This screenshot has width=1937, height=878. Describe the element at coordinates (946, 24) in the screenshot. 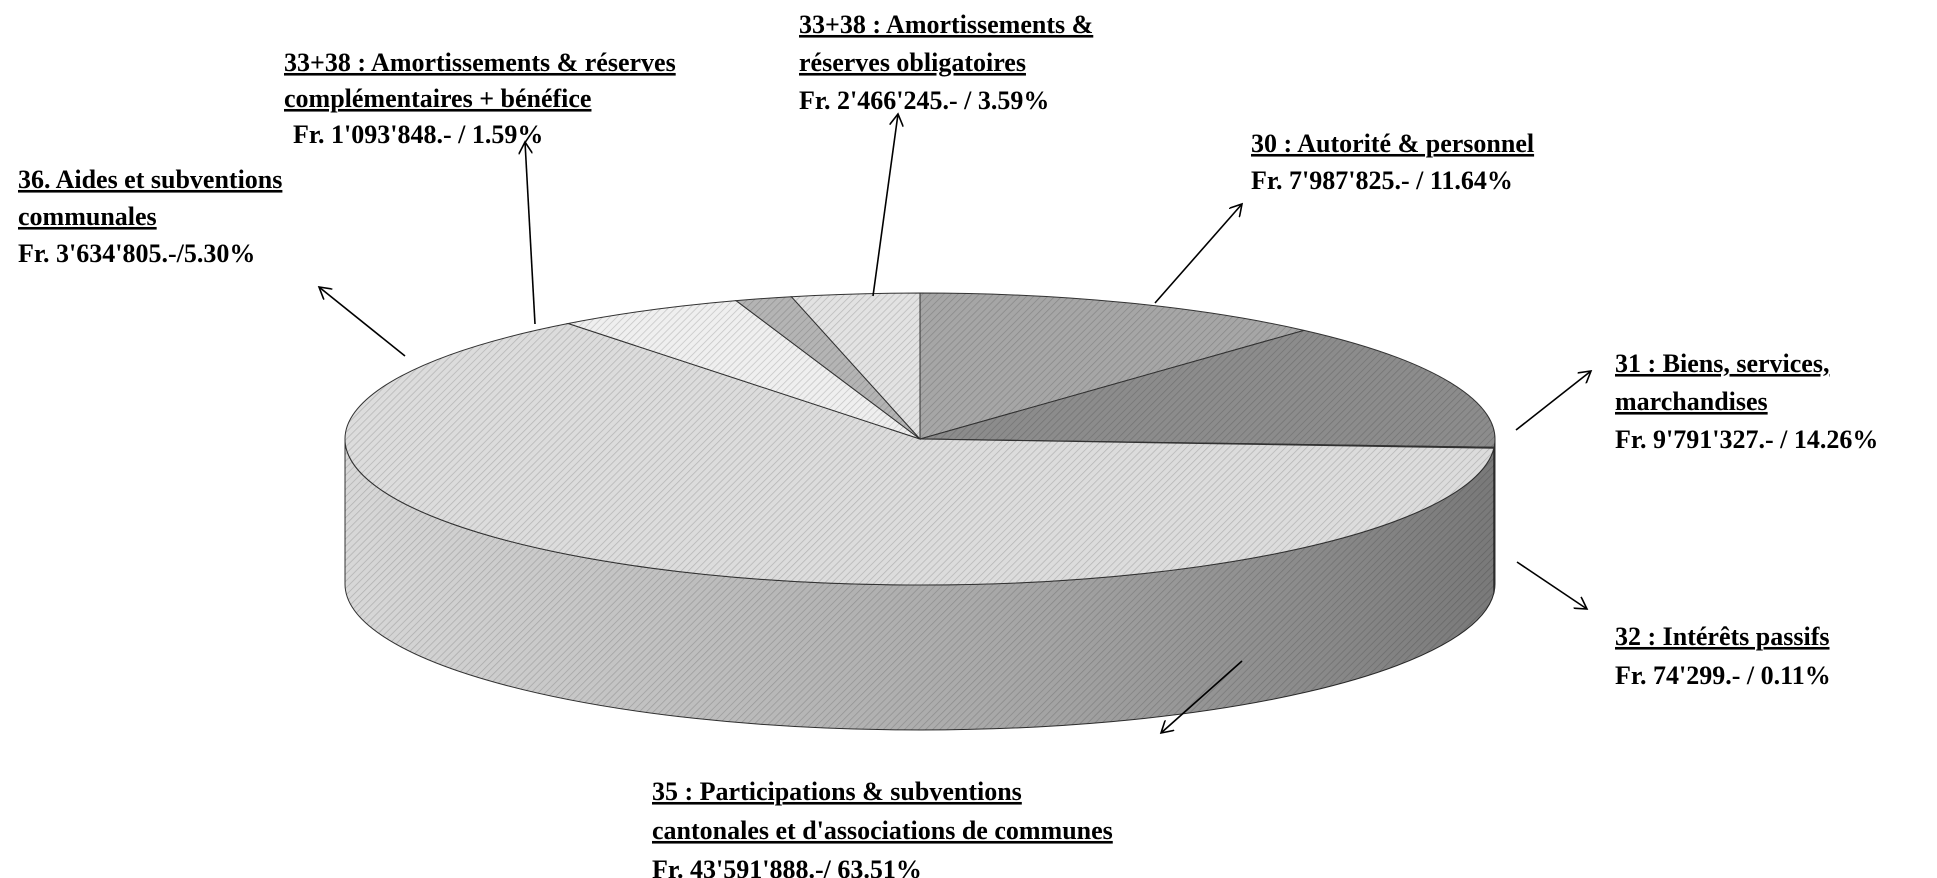

I see `label-title: 33+38 : Amortissements &` at that location.